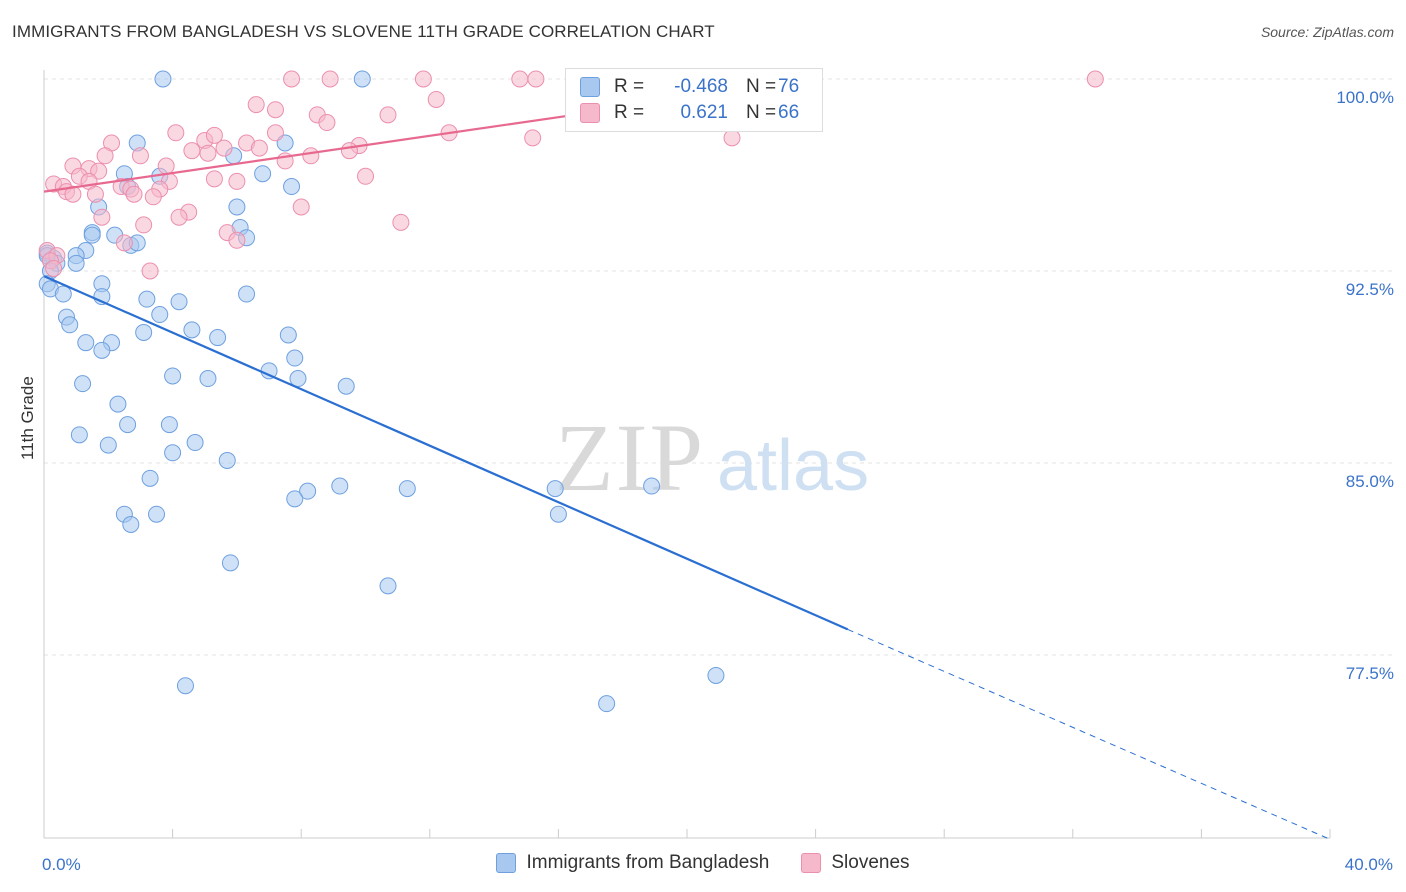  I want to click on stats-row-blue: R = -0.468 N = 76, so click(689, 87).